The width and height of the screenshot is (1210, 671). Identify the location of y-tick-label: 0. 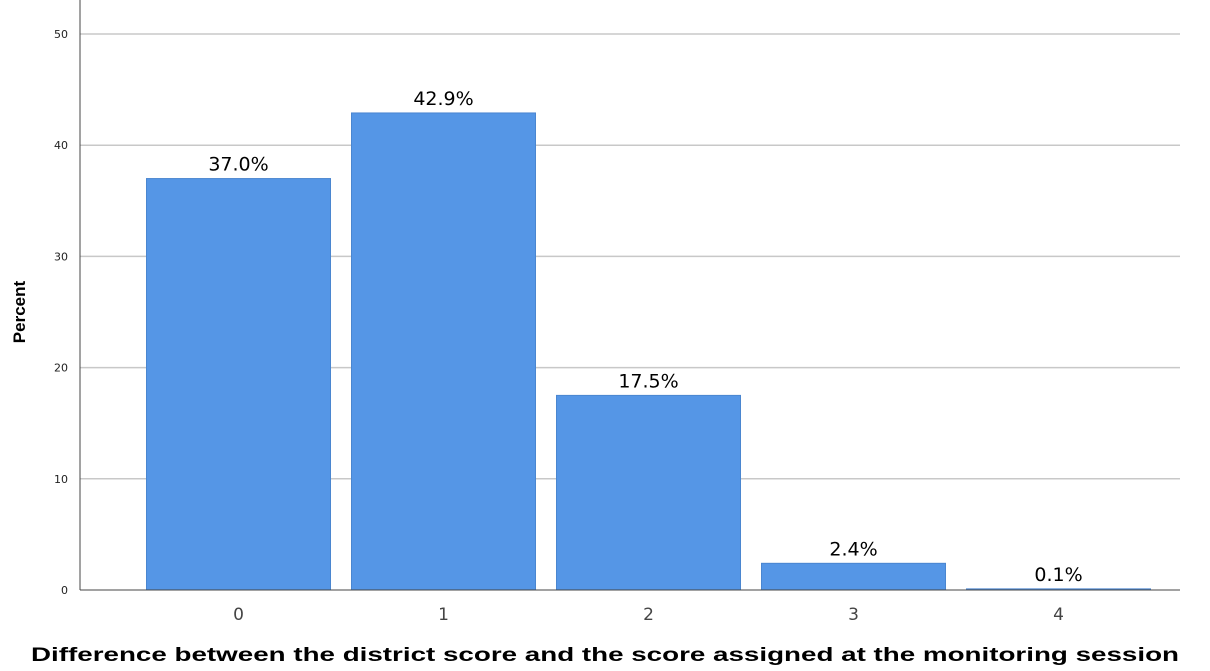
(64, 590).